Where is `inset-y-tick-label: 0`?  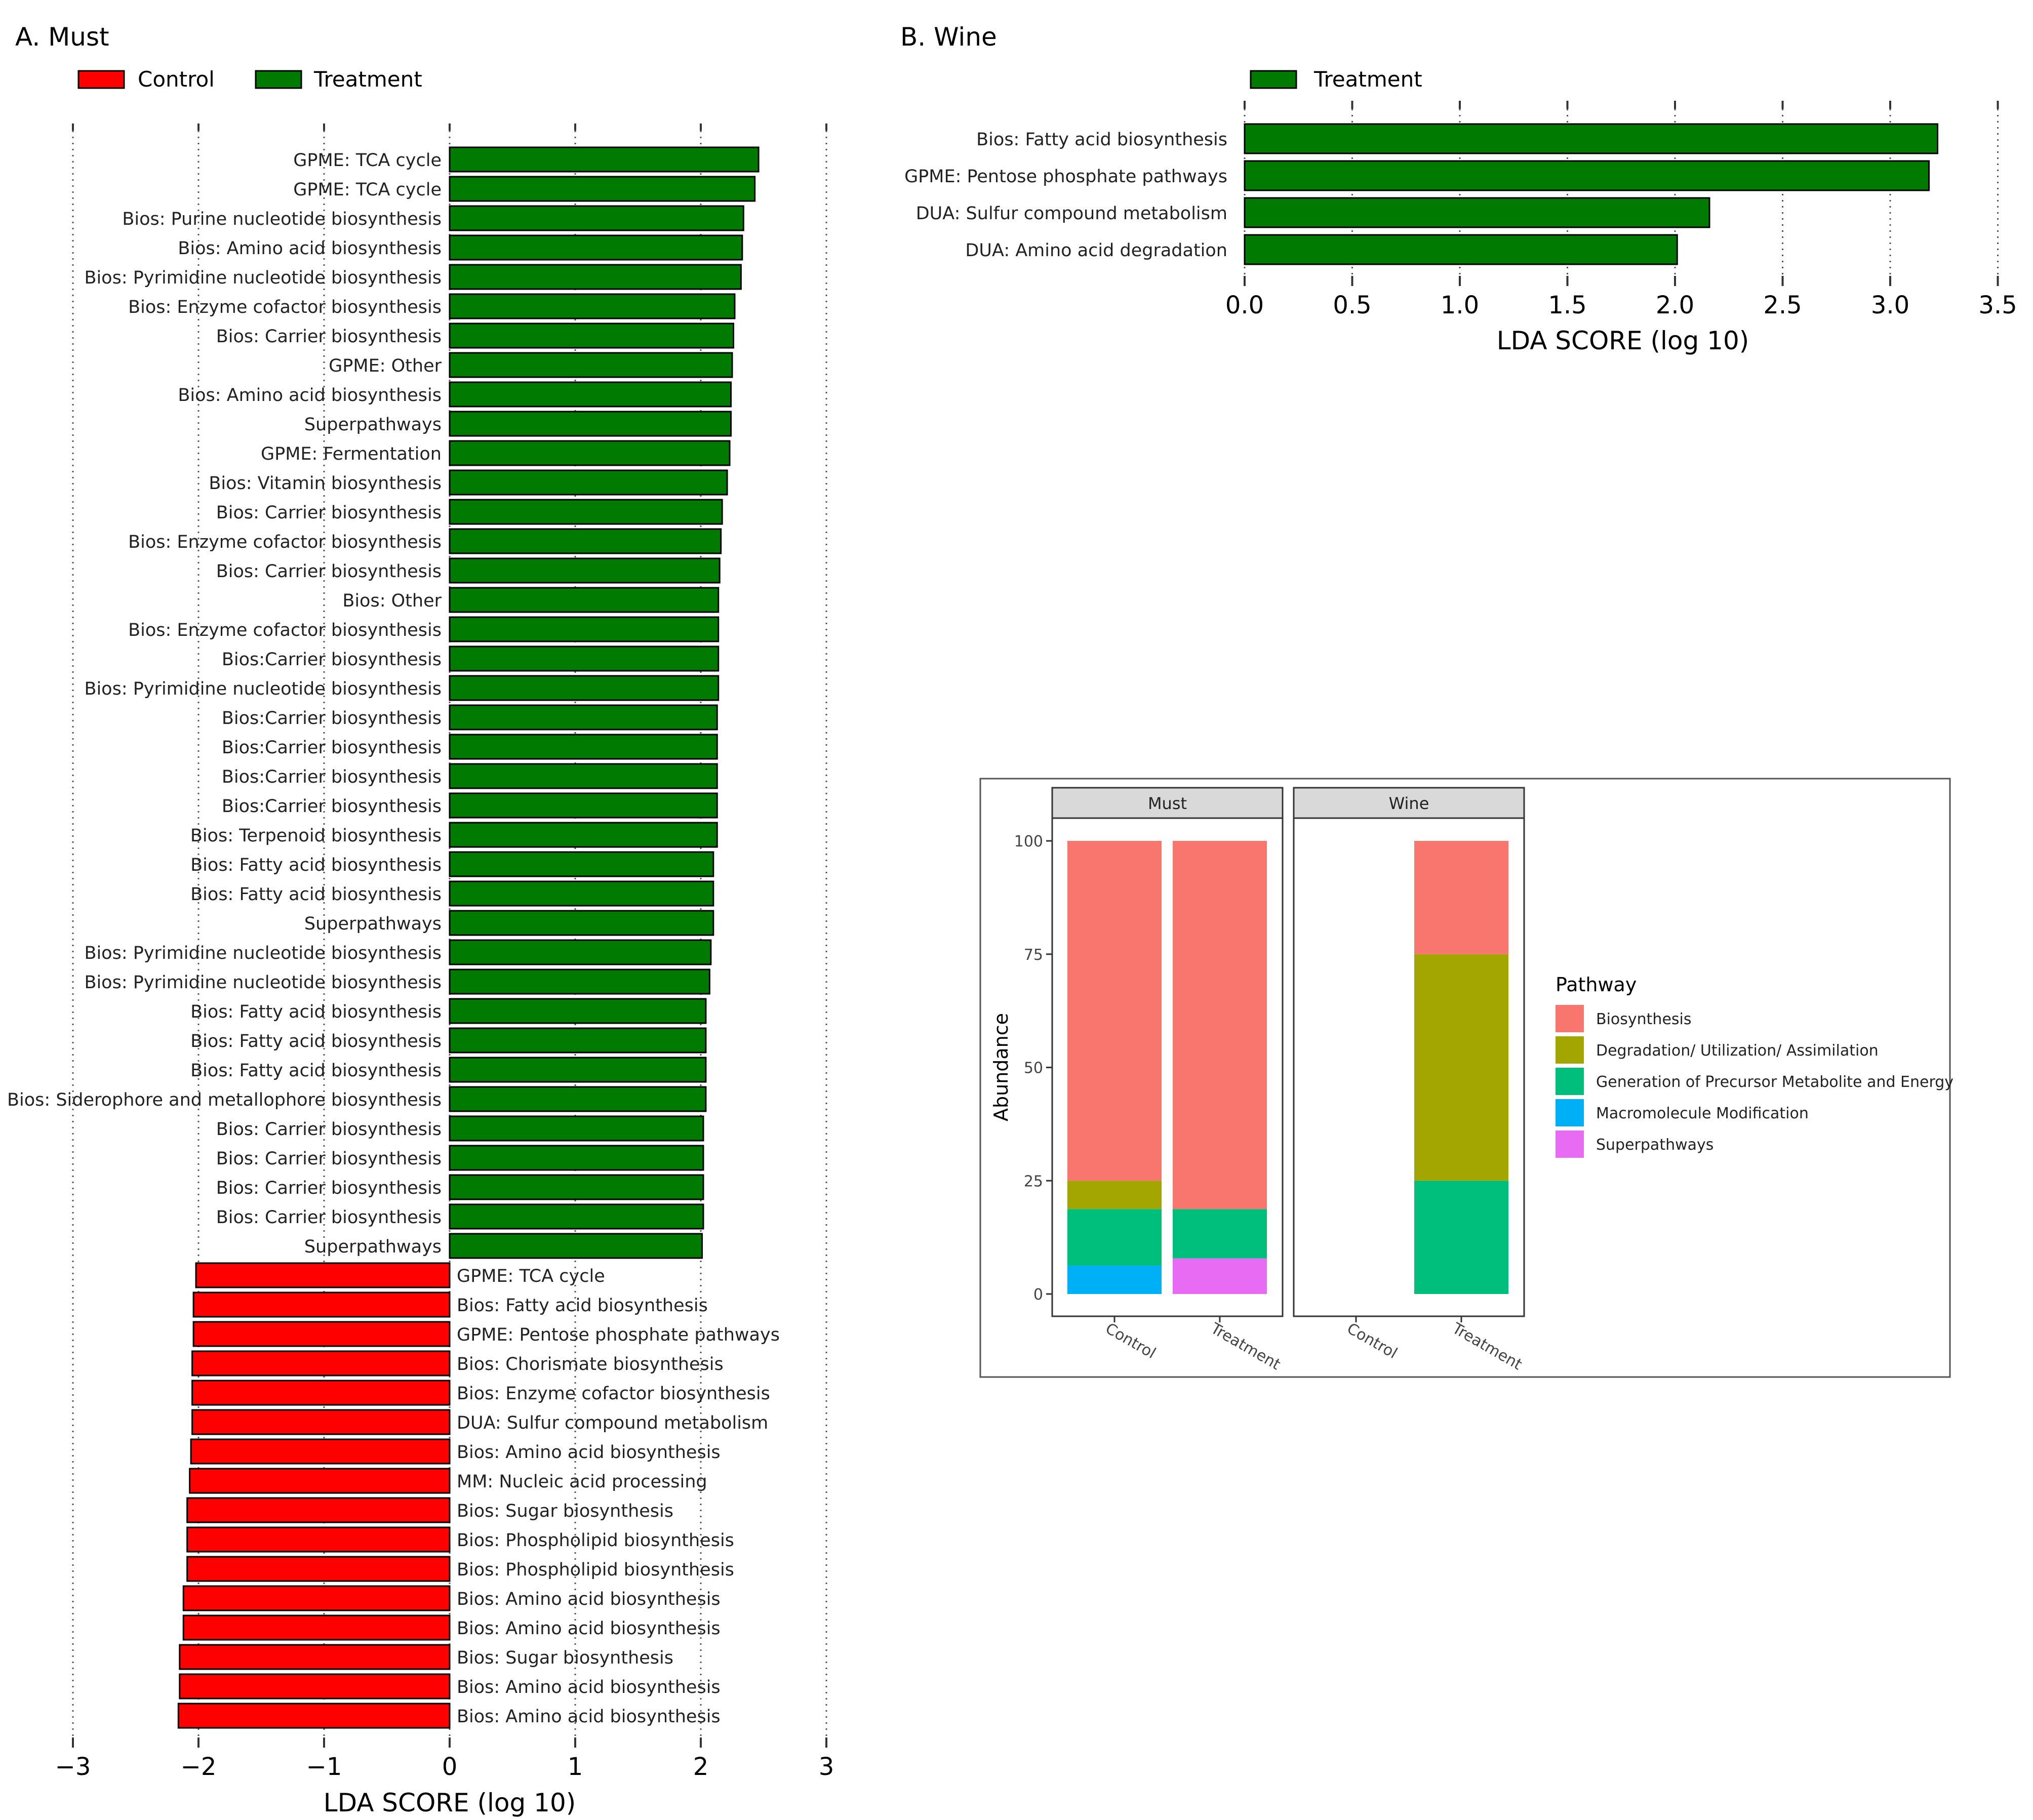
inset-y-tick-label: 0 is located at coordinates (1038, 1295).